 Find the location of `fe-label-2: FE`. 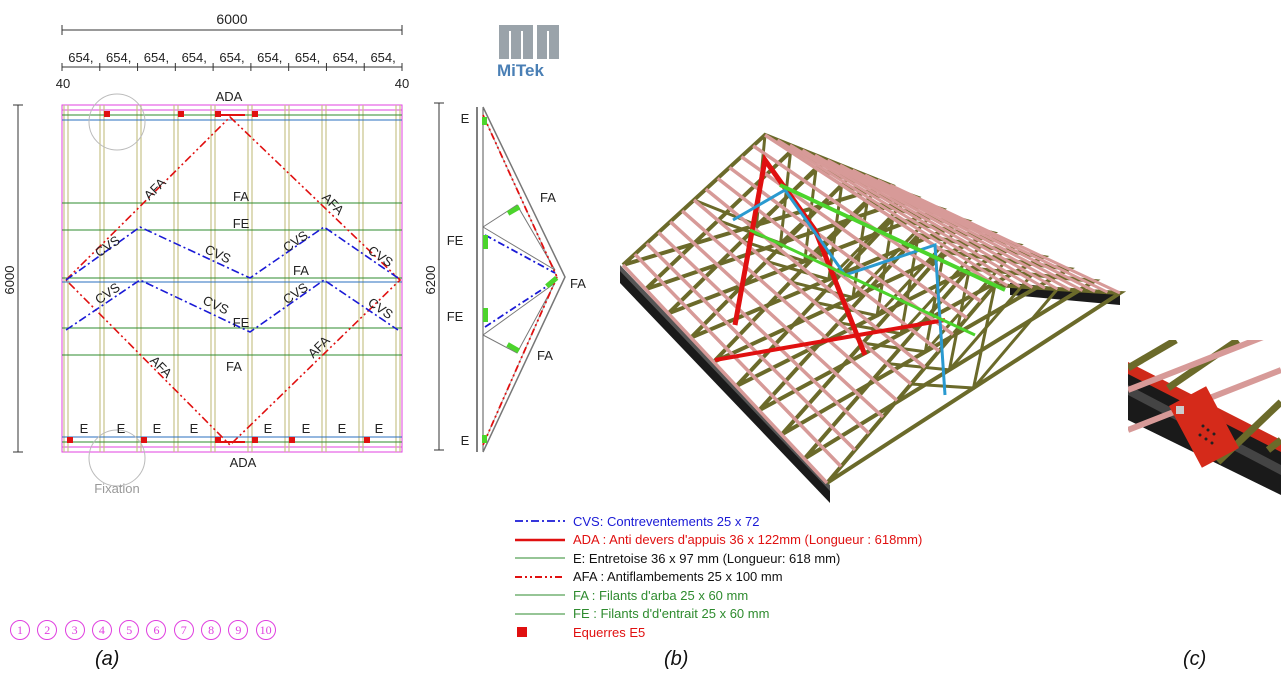

fe-label-2: FE is located at coordinates (241, 322).